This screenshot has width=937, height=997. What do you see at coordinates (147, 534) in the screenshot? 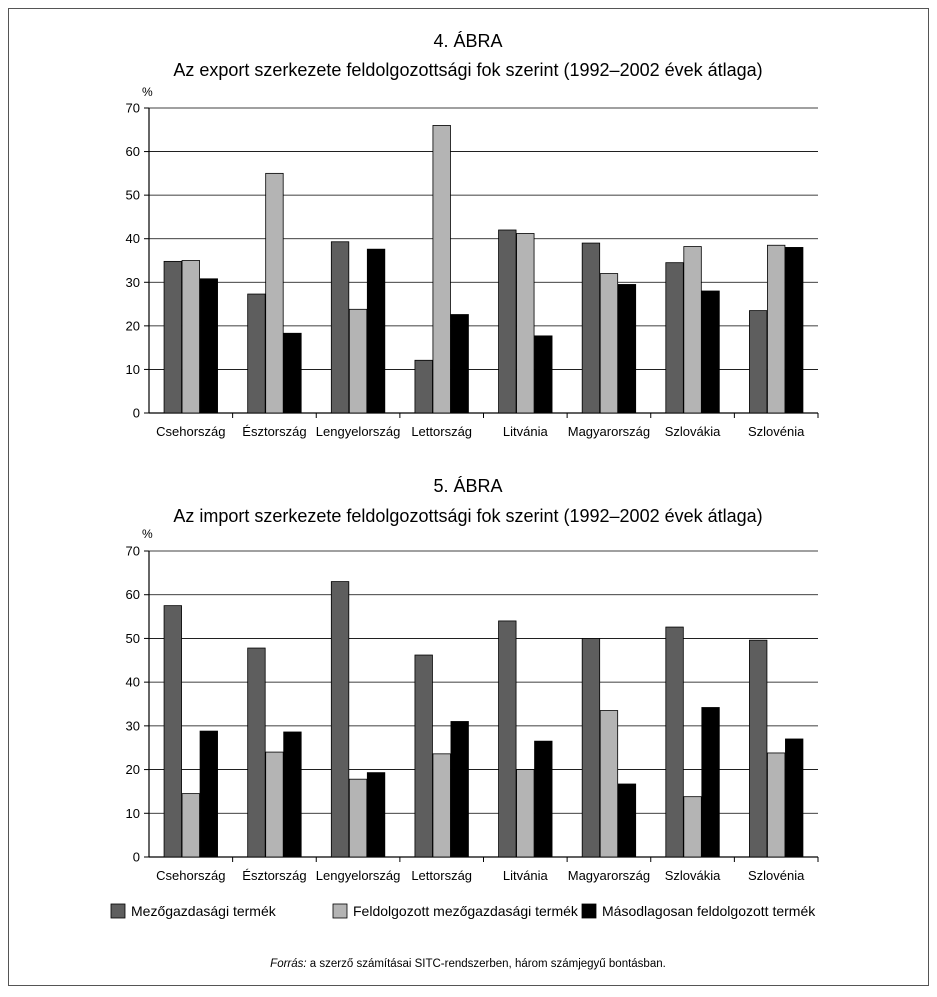
I see `chart-2-y-unit: %` at bounding box center [147, 534].